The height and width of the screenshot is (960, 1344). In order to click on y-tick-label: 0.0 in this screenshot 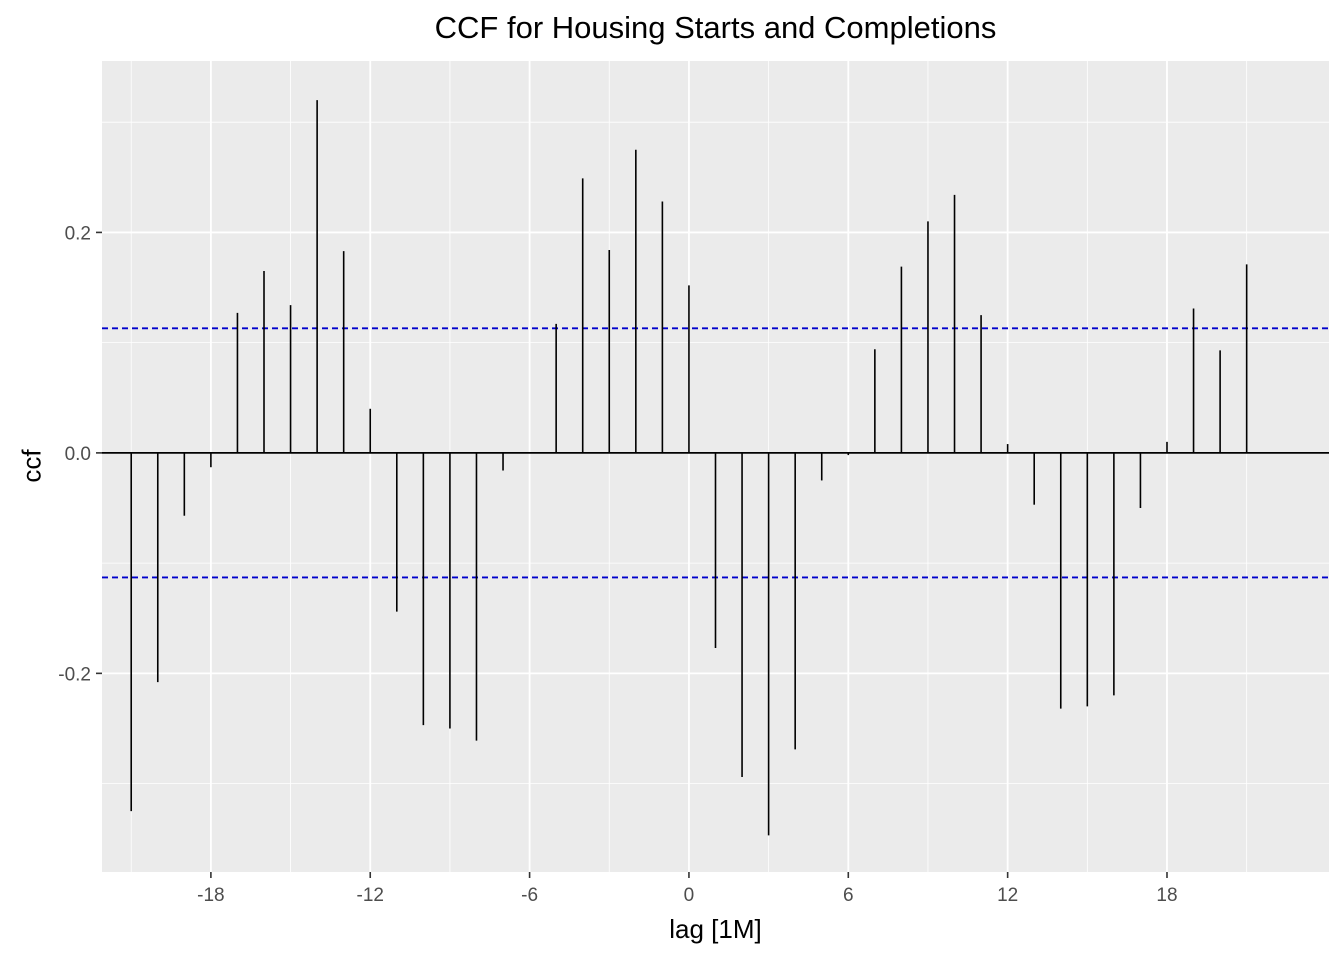, I will do `click(78, 454)`.